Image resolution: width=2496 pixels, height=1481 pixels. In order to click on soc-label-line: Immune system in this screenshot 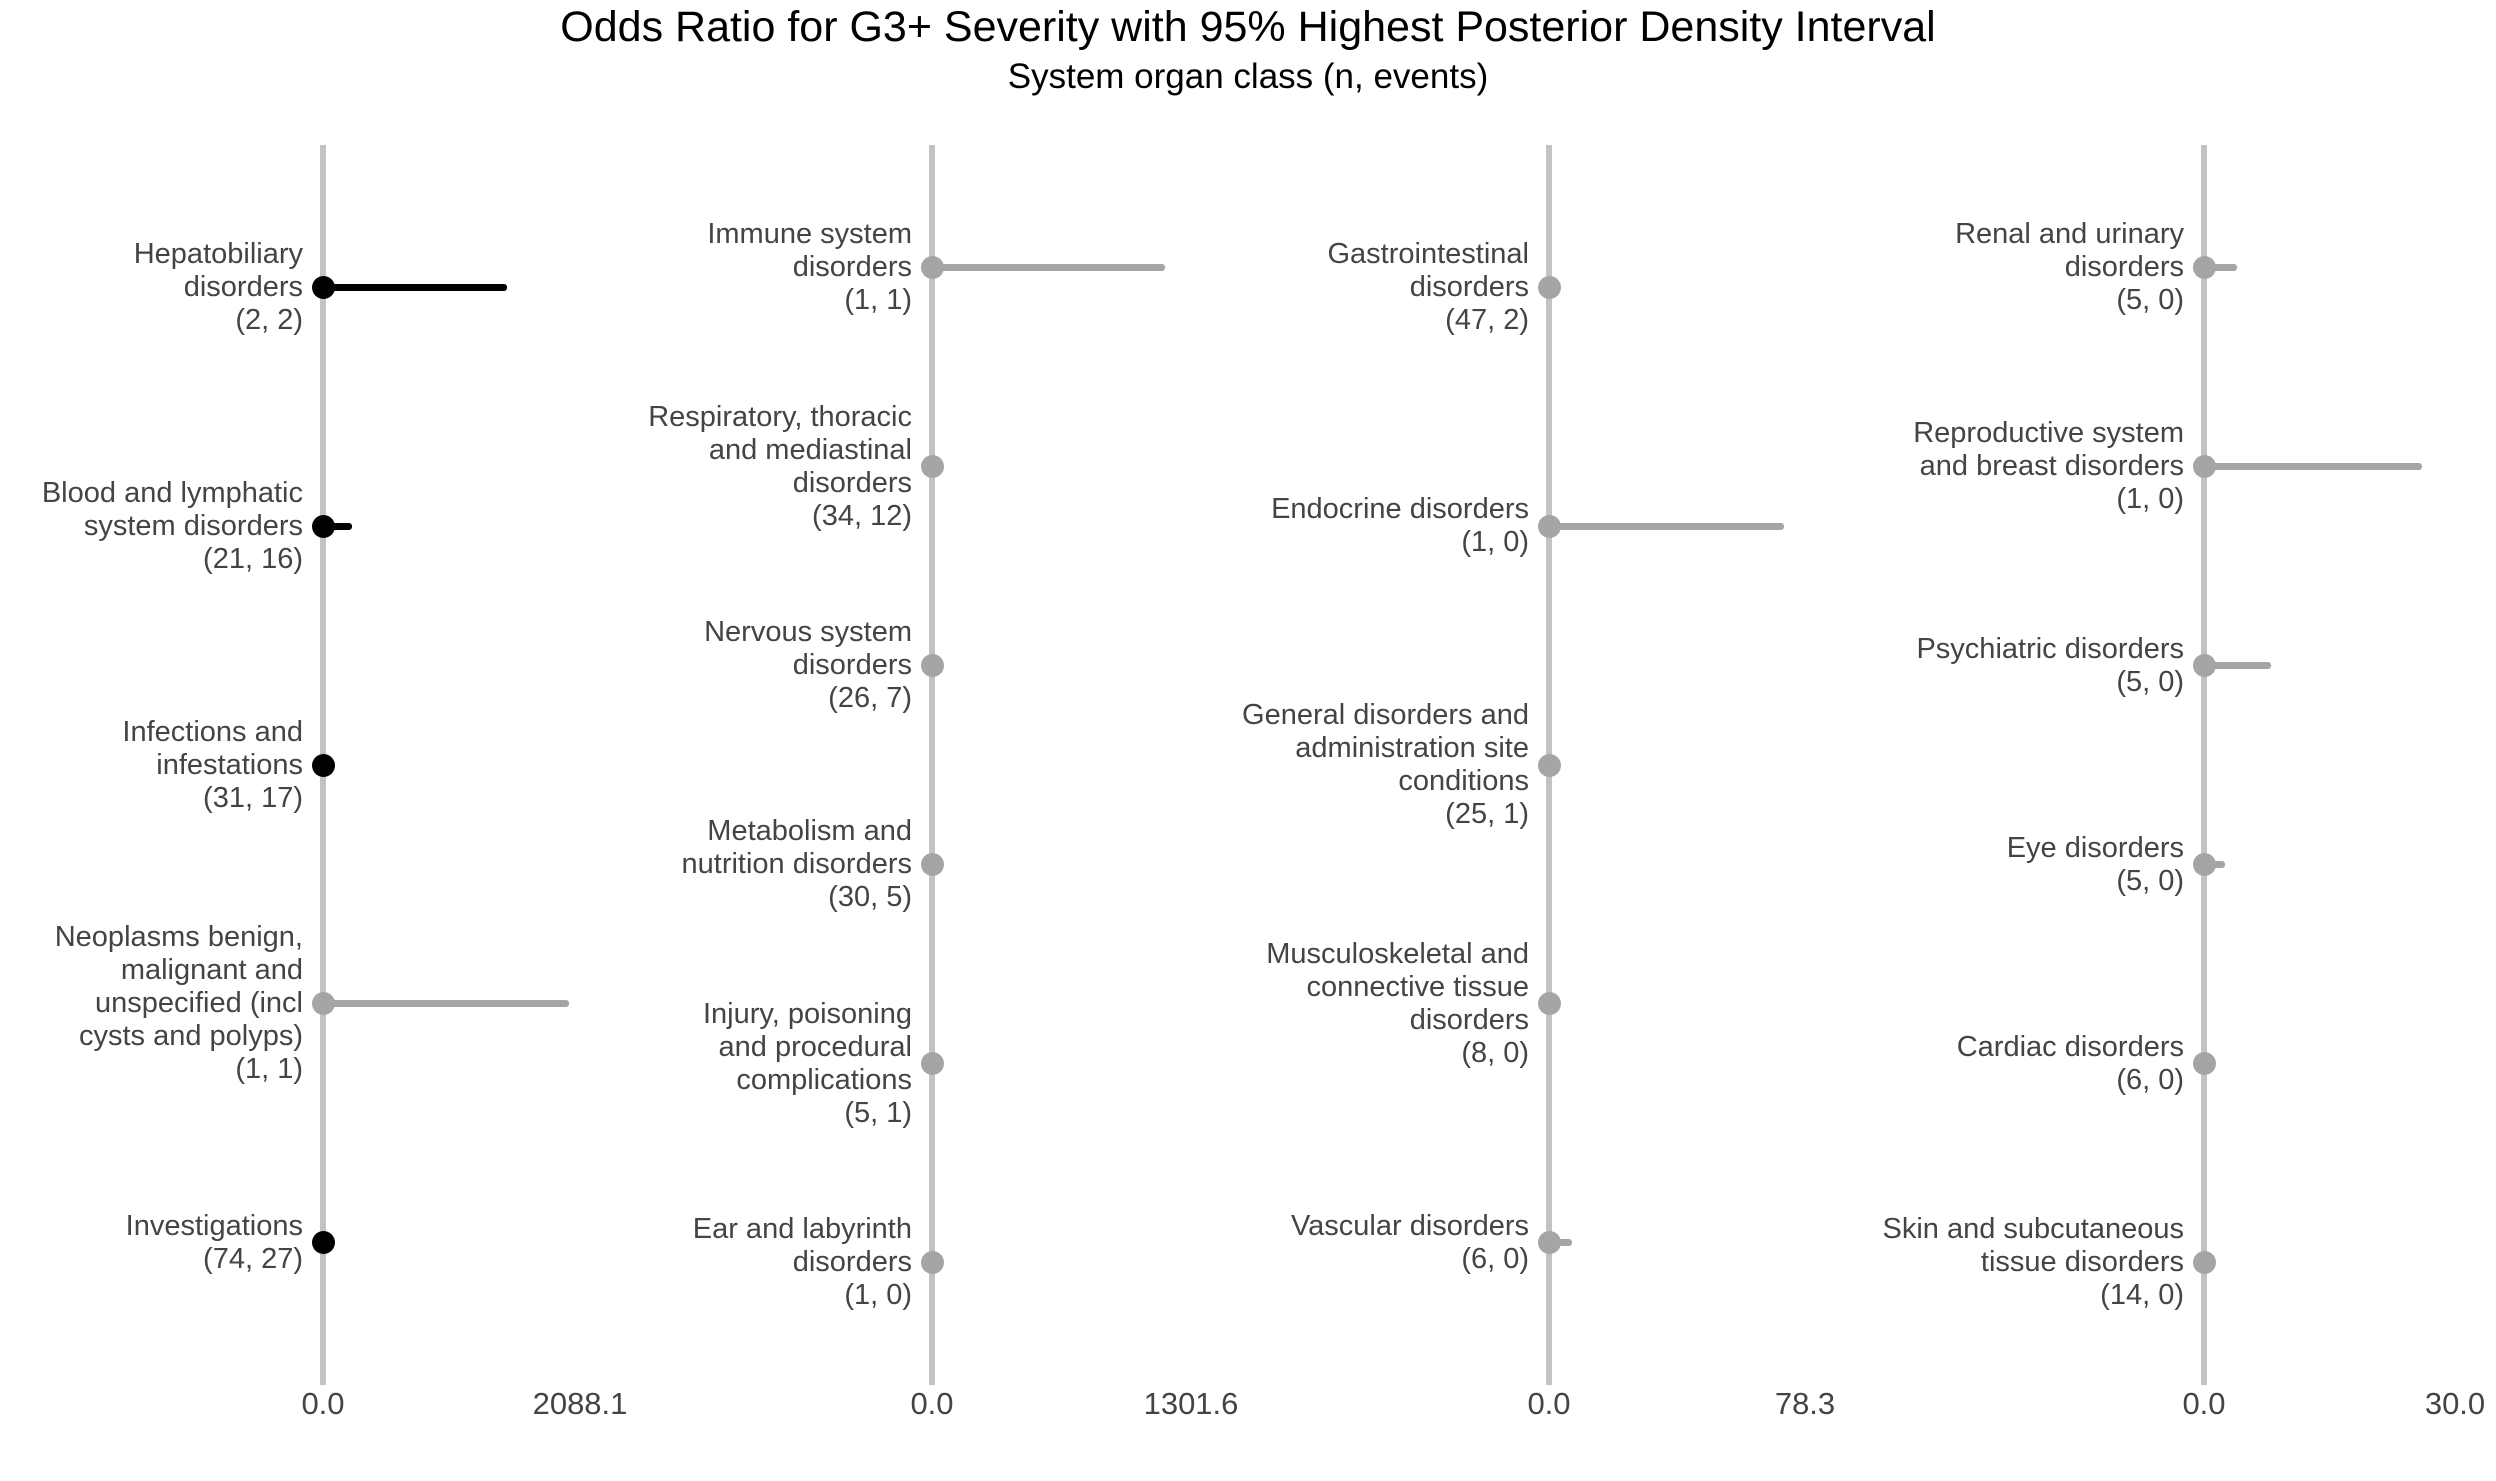, I will do `click(809, 234)`.